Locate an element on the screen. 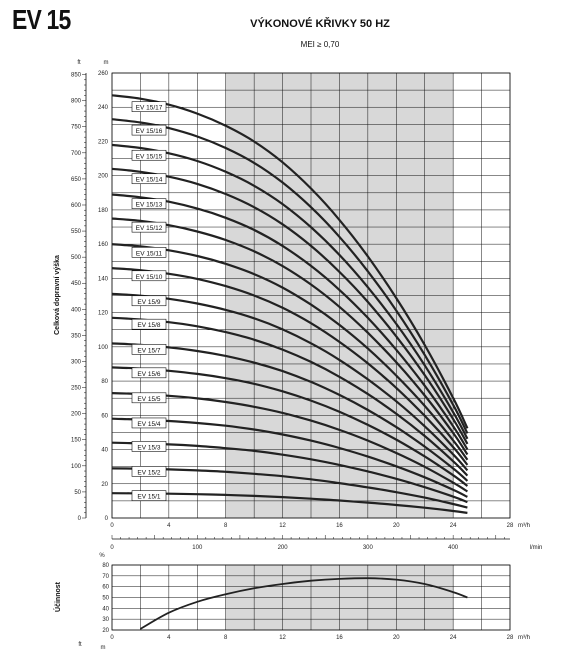 This screenshot has width=586, height=651. series-label: EV 15/16 is located at coordinates (149, 131).